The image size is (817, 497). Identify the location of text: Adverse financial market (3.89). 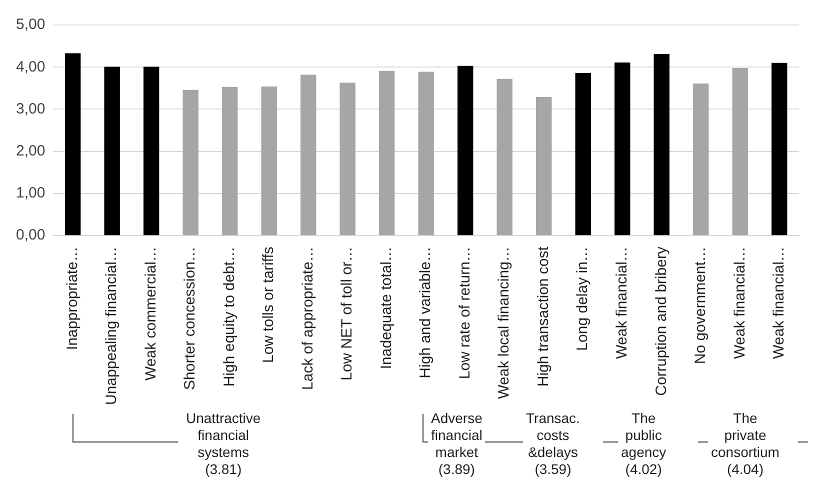
(457, 444).